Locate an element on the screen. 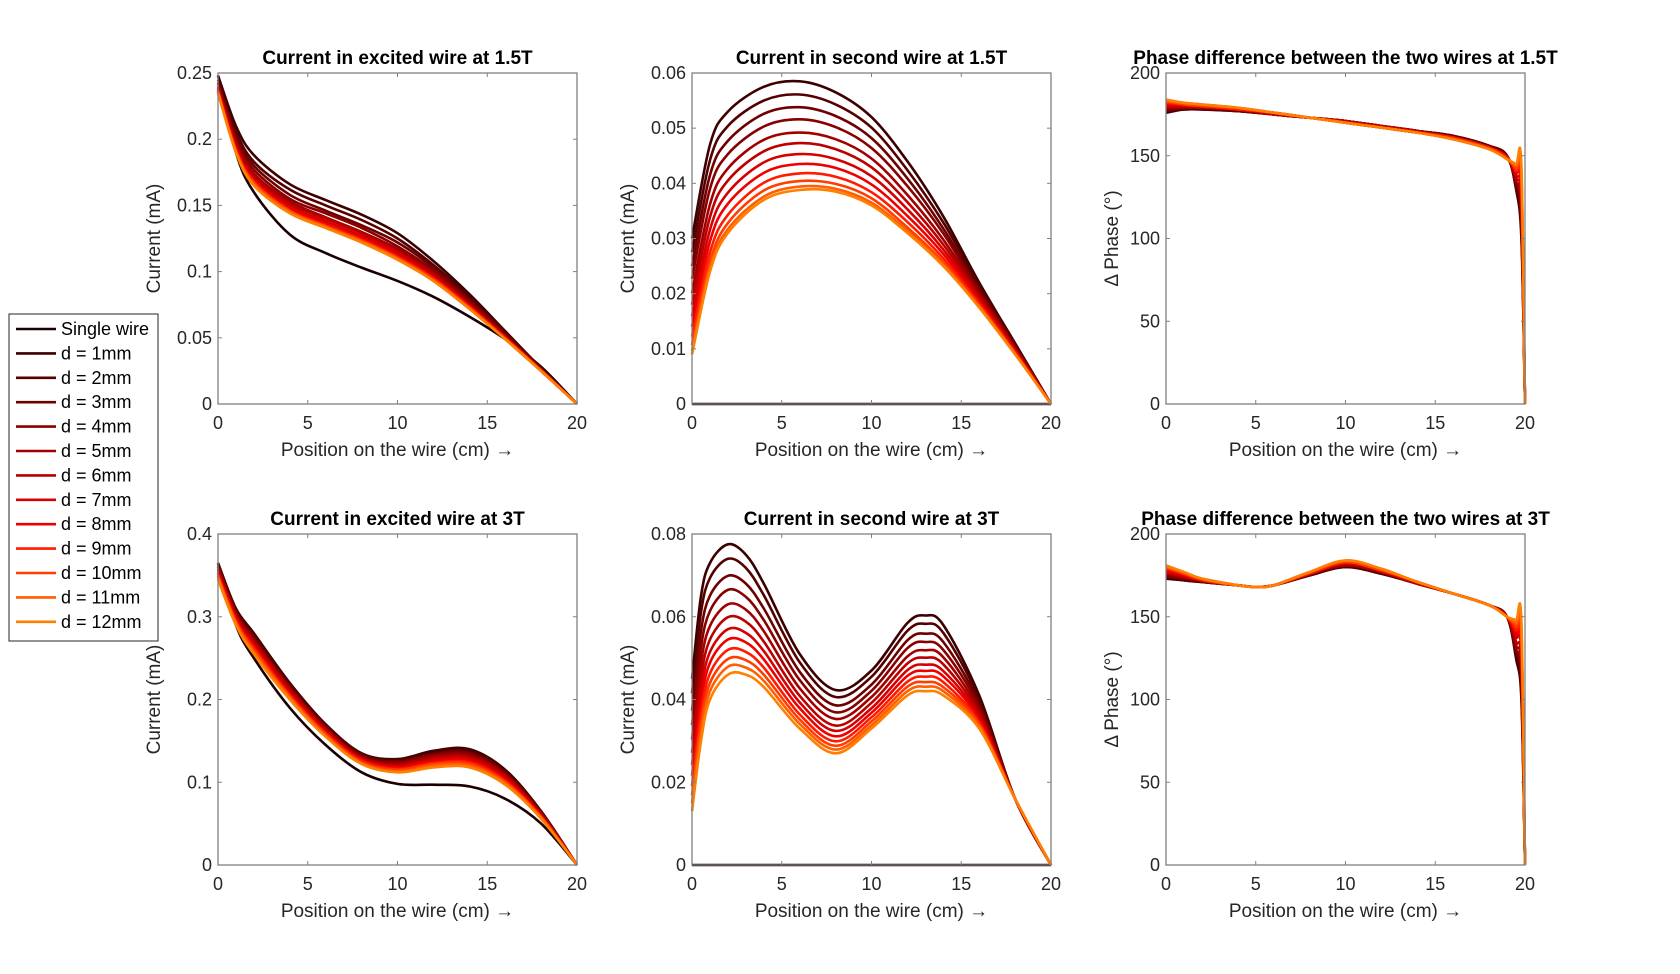 The image size is (1680, 974). y-tick-label: 0.05 is located at coordinates (668, 128).